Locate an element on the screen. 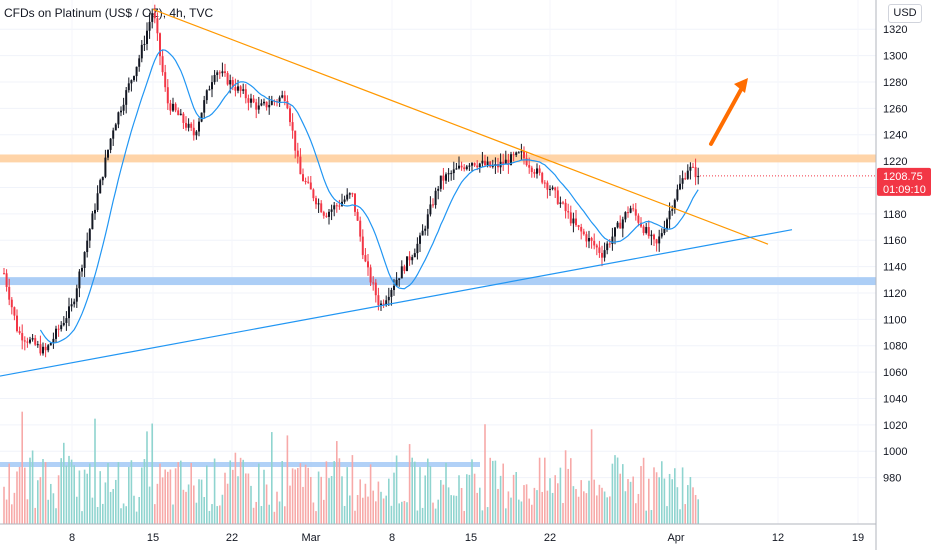 The width and height of the screenshot is (932, 550). arrow-shaft is located at coordinates (727, 114).